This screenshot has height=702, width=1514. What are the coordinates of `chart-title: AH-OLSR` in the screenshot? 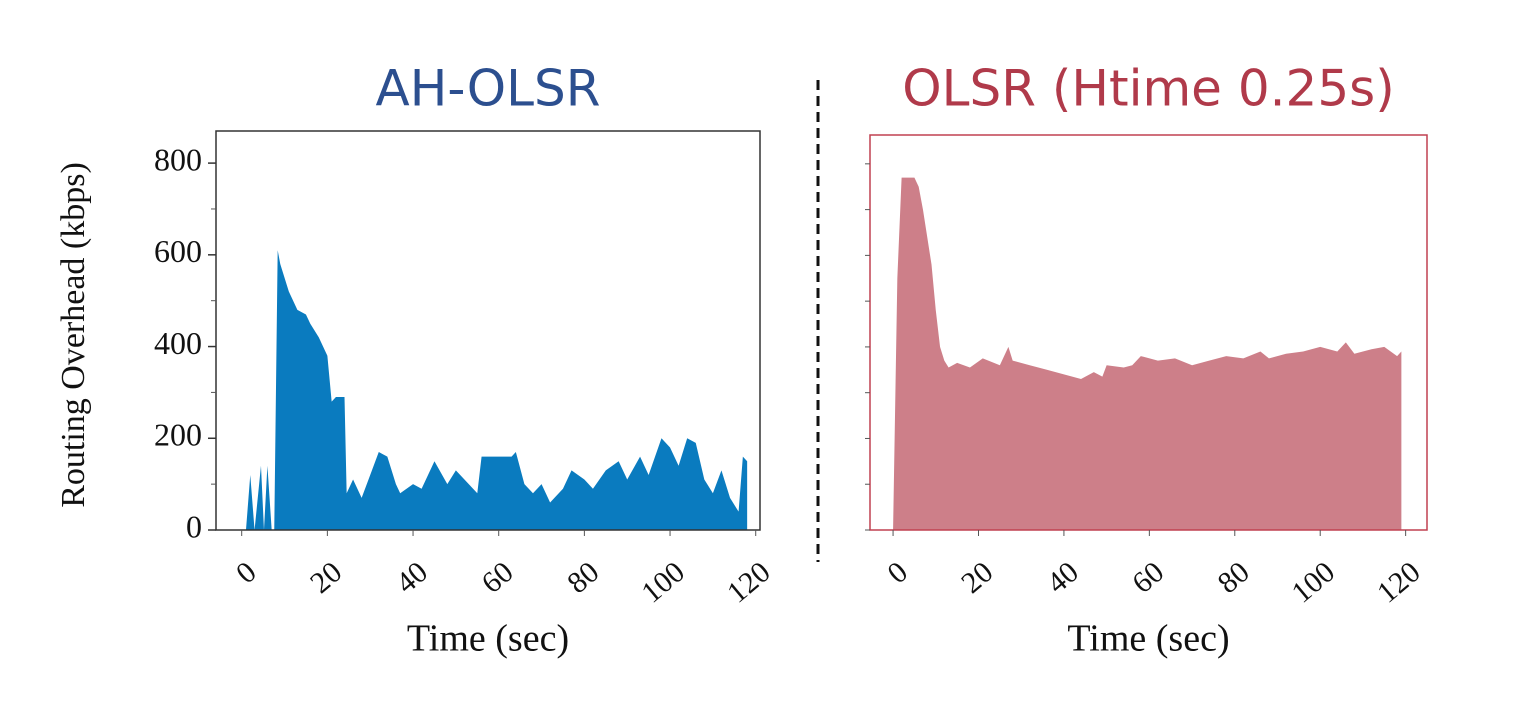 It's located at (488, 89).